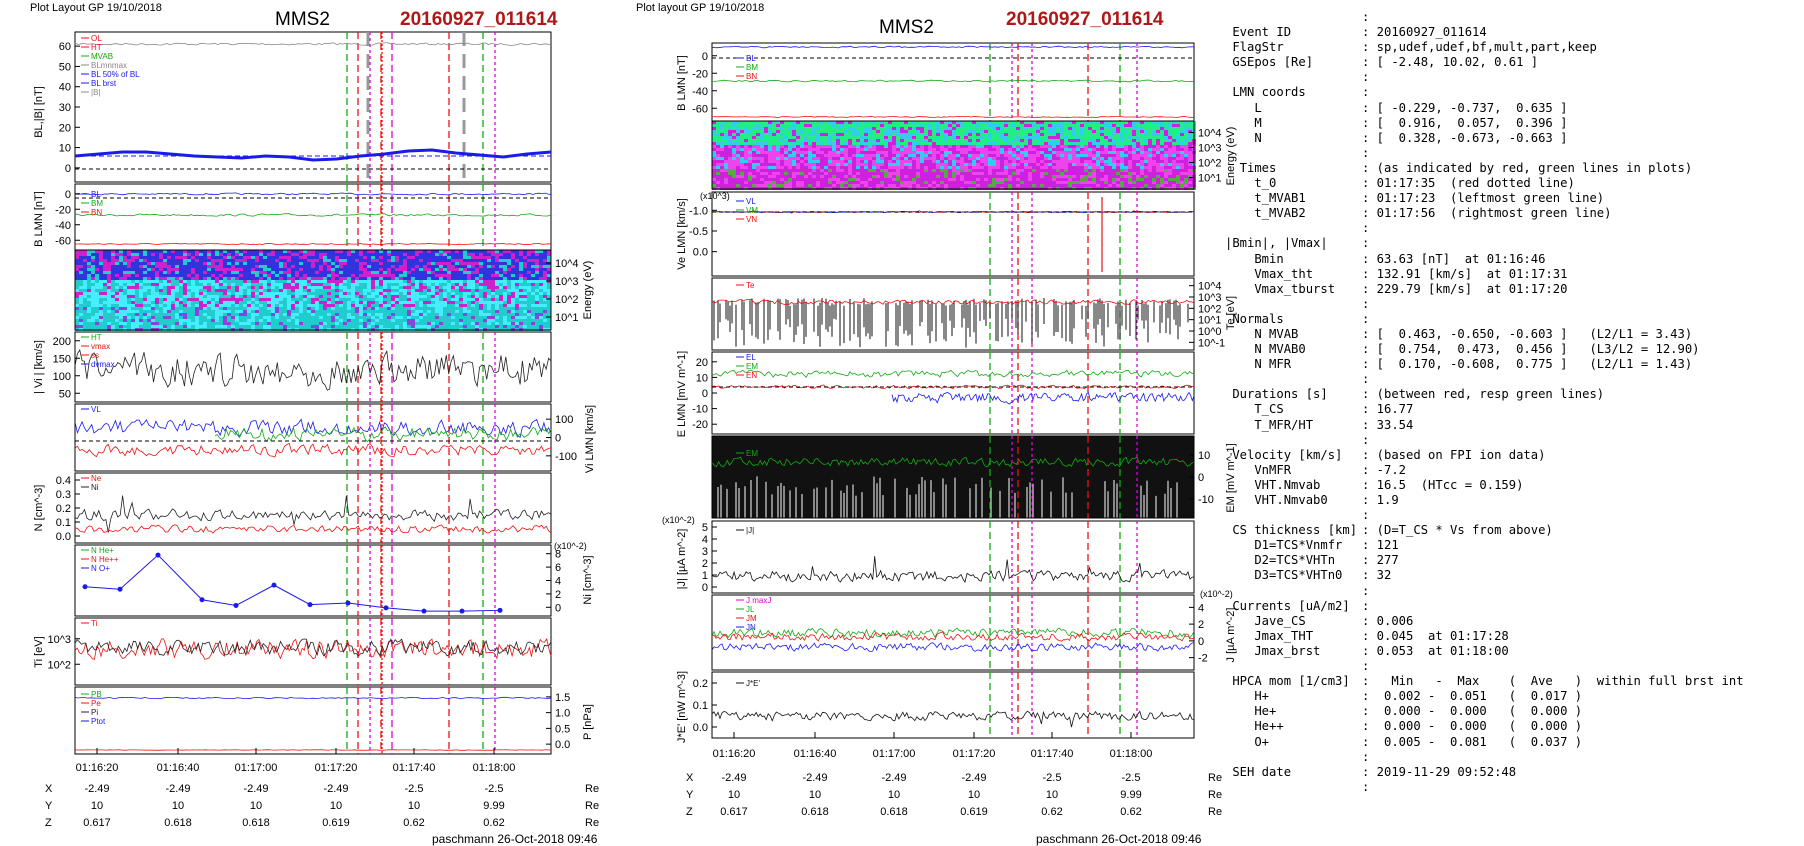 The width and height of the screenshot is (1804, 846). Describe the element at coordinates (96, 194) in the screenshot. I see `legend-label: BL` at that location.